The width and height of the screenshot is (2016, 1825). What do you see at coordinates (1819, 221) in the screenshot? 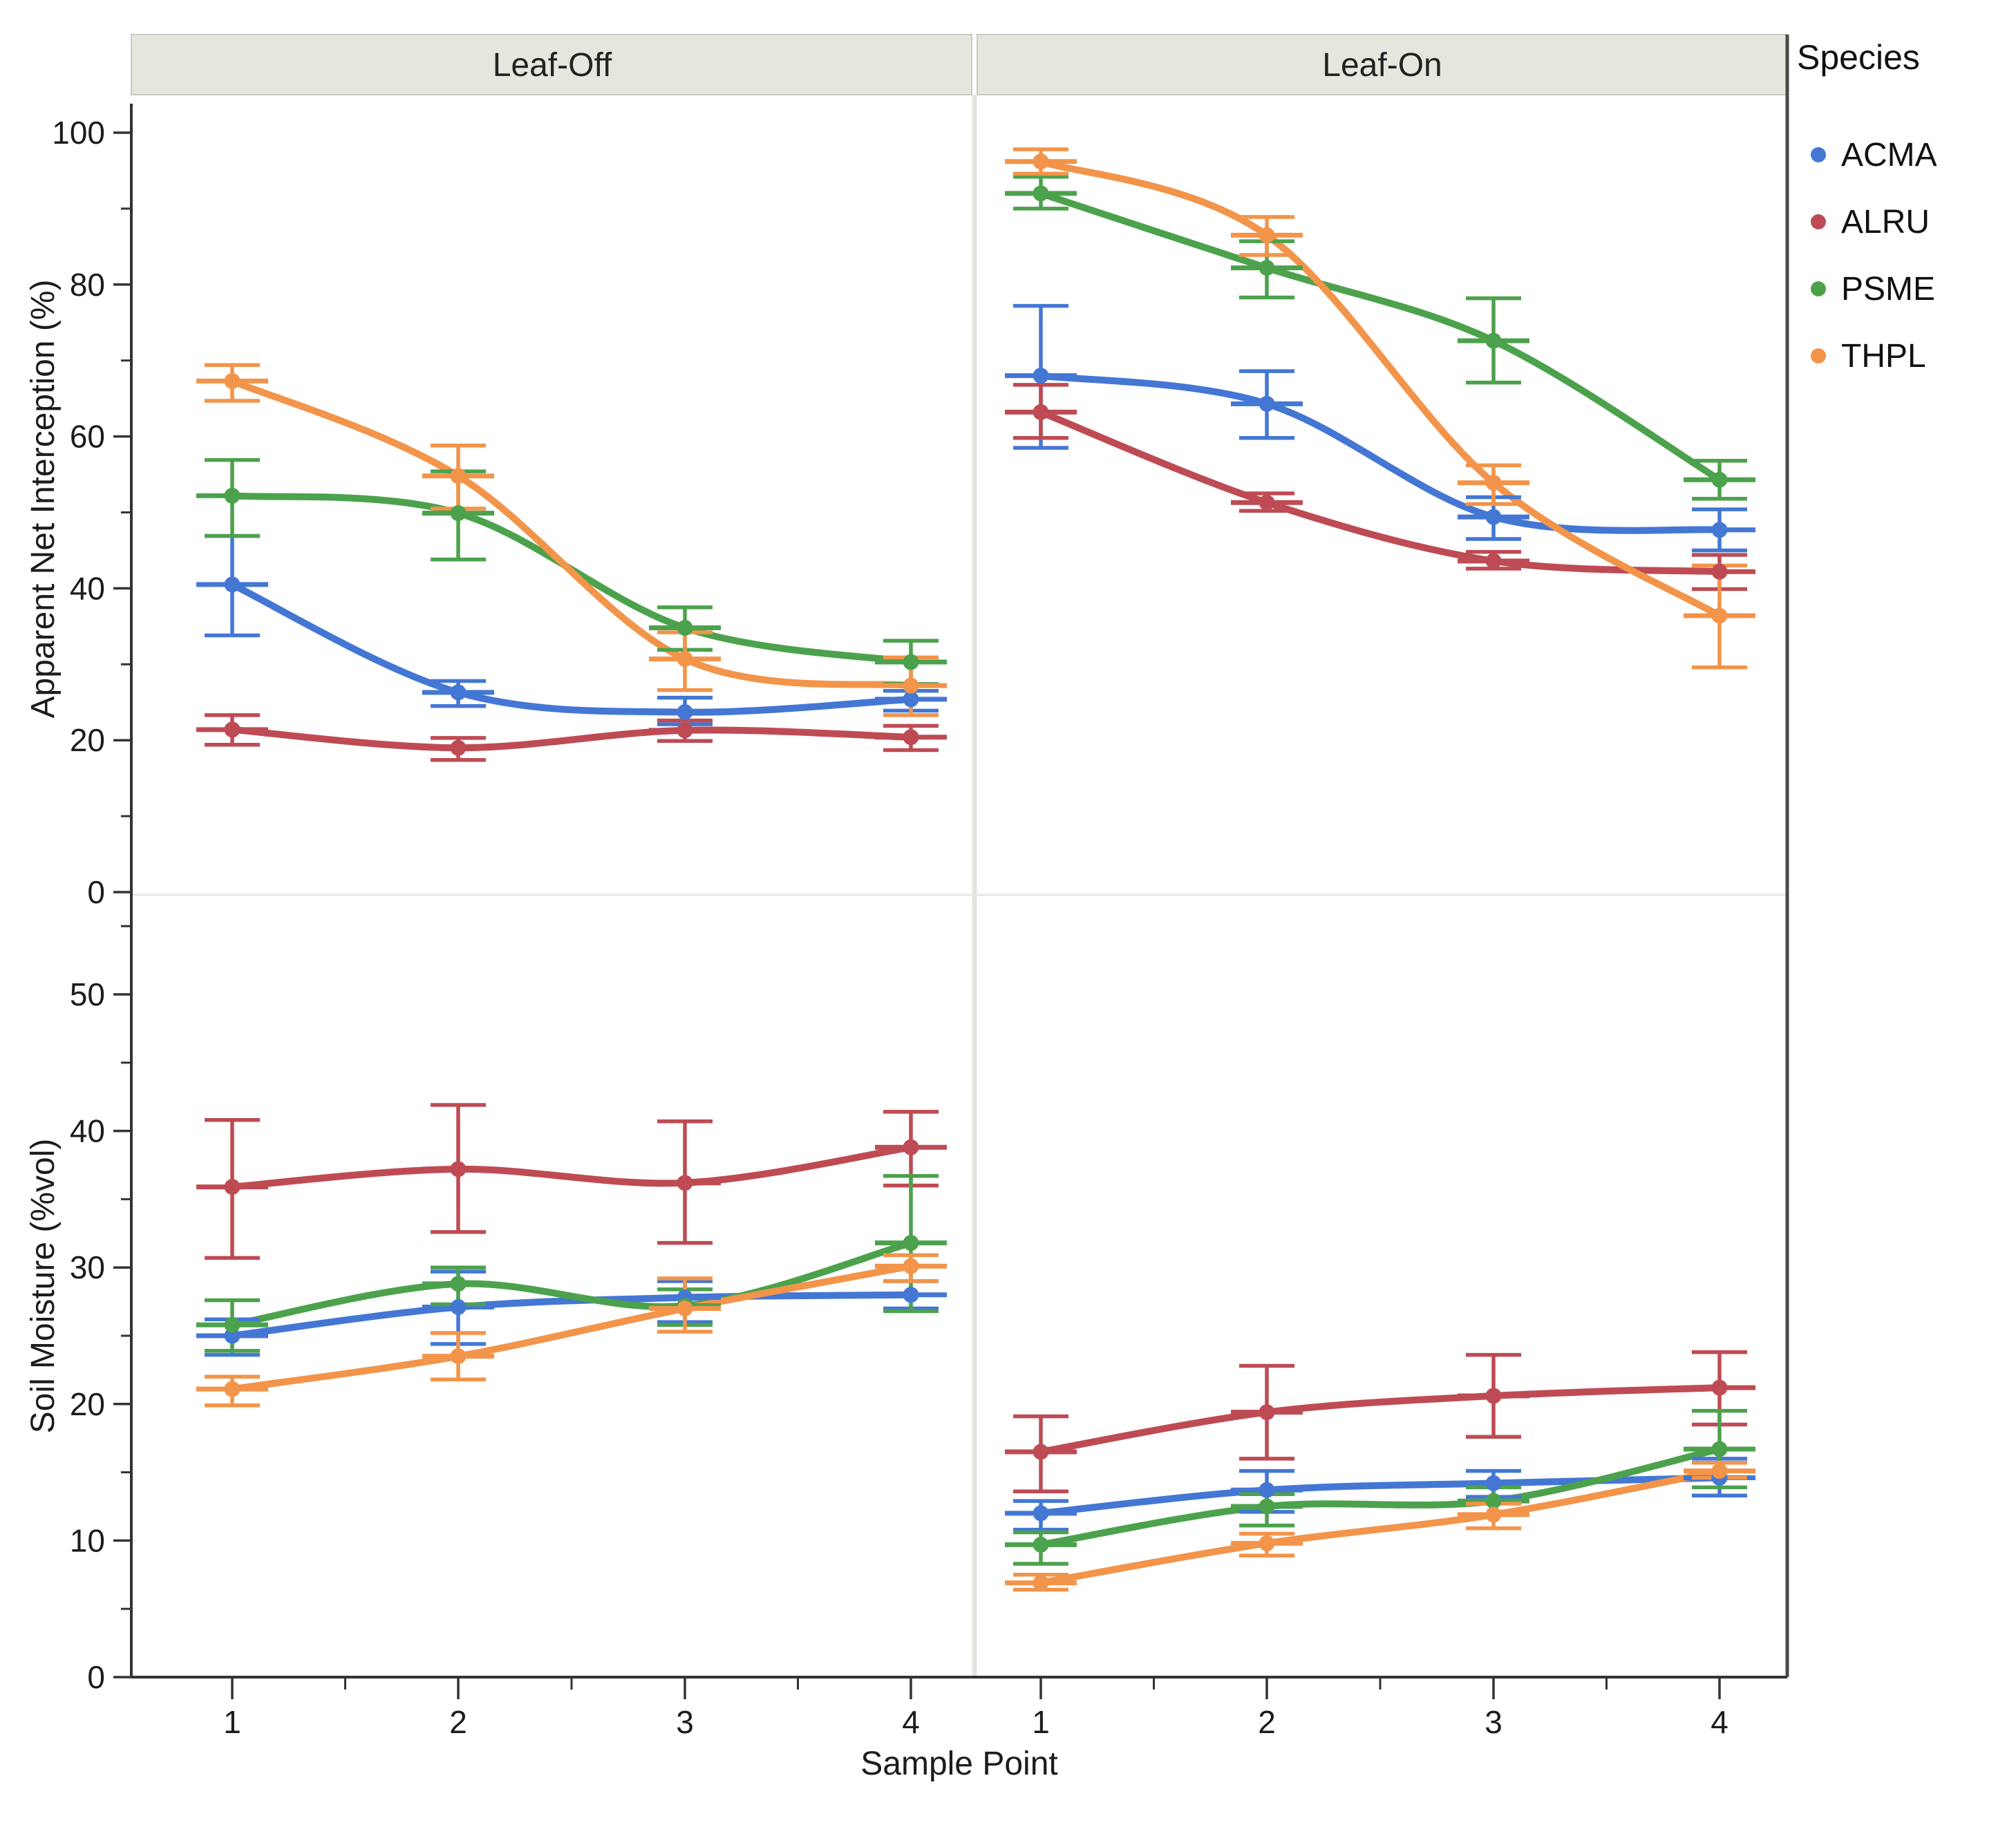
I see `legend-swatch-alru-icon` at bounding box center [1819, 221].